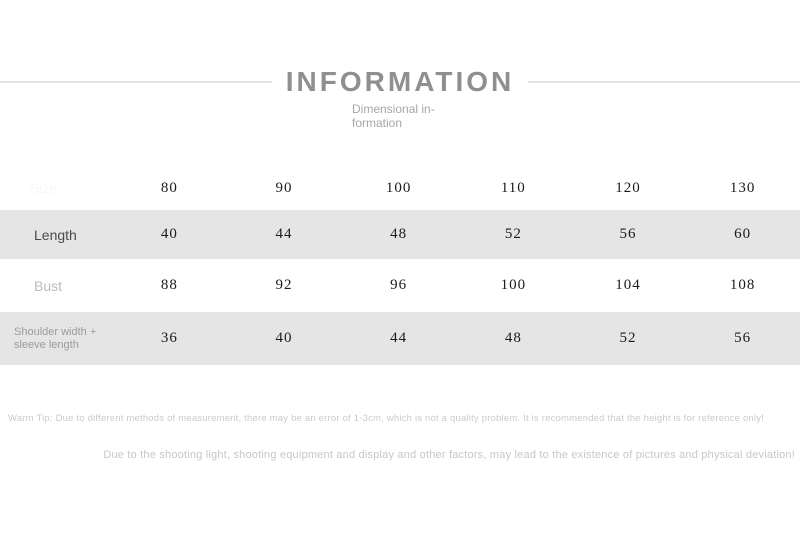 The width and height of the screenshot is (800, 547). I want to click on shoulder-sleeve-value: 48, so click(513, 338).